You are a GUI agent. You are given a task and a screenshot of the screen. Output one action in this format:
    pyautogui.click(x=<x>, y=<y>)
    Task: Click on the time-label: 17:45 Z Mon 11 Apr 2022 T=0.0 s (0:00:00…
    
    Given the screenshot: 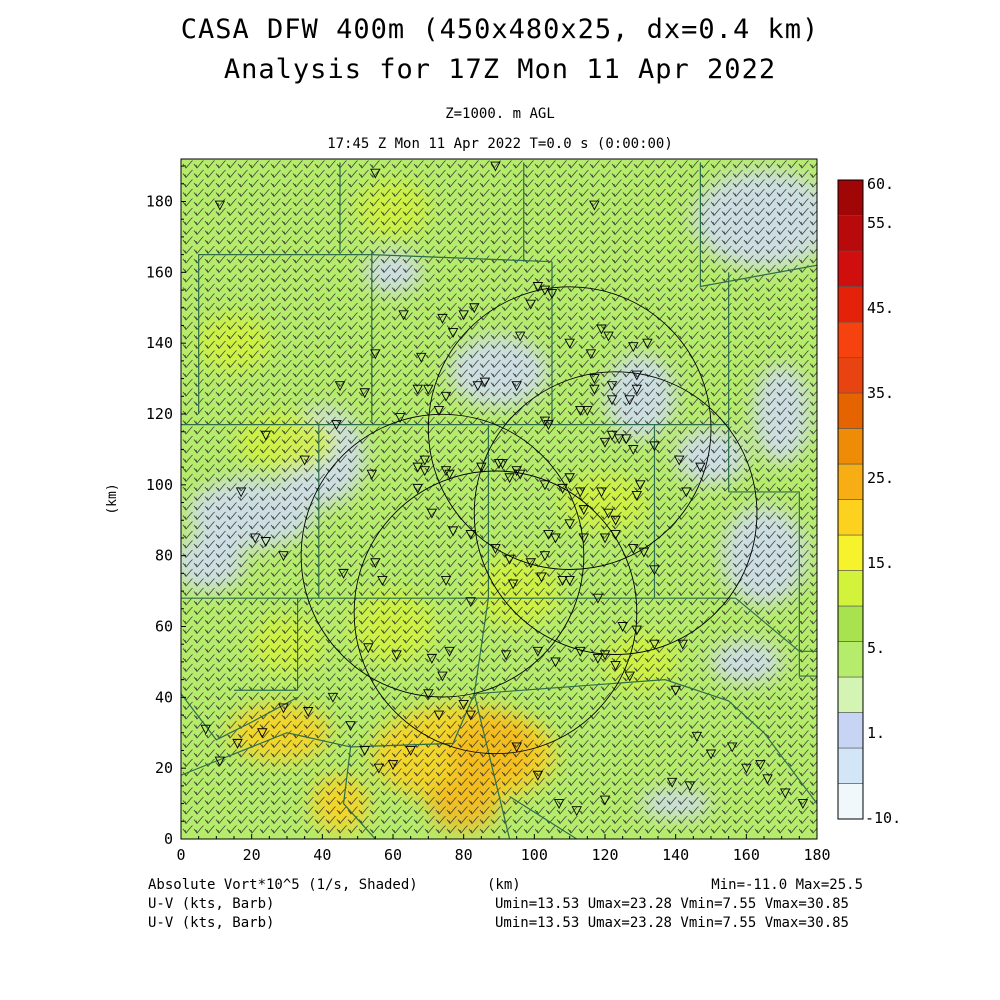 What is the action you would take?
    pyautogui.click(x=500, y=144)
    